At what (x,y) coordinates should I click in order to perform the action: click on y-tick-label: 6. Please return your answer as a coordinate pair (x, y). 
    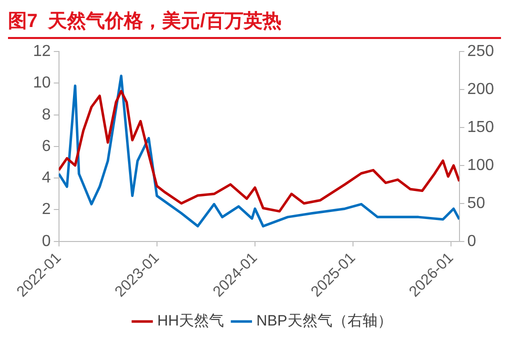
    Looking at the image, I should click on (46, 146).